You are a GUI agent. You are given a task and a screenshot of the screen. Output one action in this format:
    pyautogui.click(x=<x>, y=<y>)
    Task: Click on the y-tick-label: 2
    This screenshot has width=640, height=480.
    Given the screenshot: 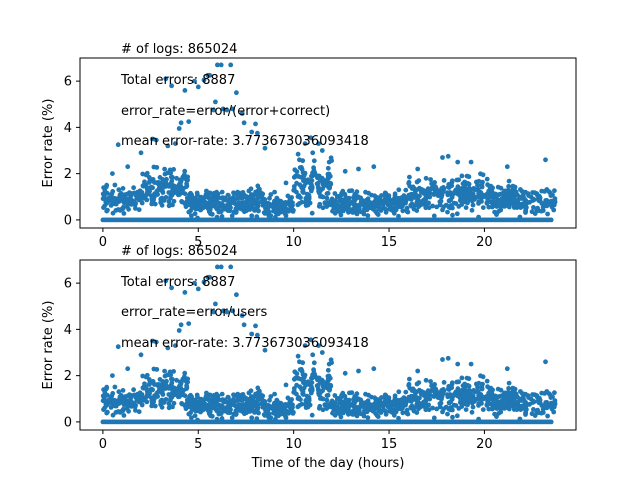 What is the action you would take?
    pyautogui.click(x=68, y=174)
    